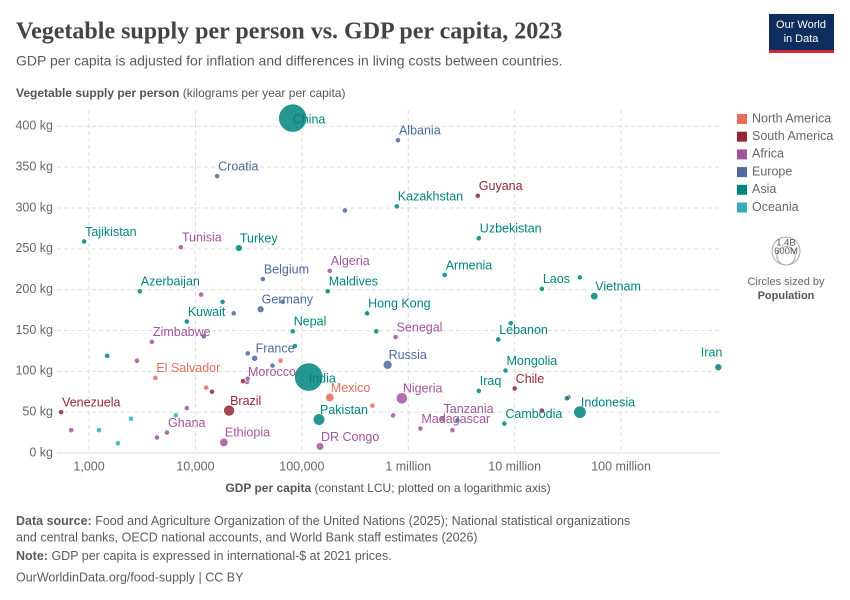 The image size is (850, 600). I want to click on point-label: Turkey, so click(259, 238).